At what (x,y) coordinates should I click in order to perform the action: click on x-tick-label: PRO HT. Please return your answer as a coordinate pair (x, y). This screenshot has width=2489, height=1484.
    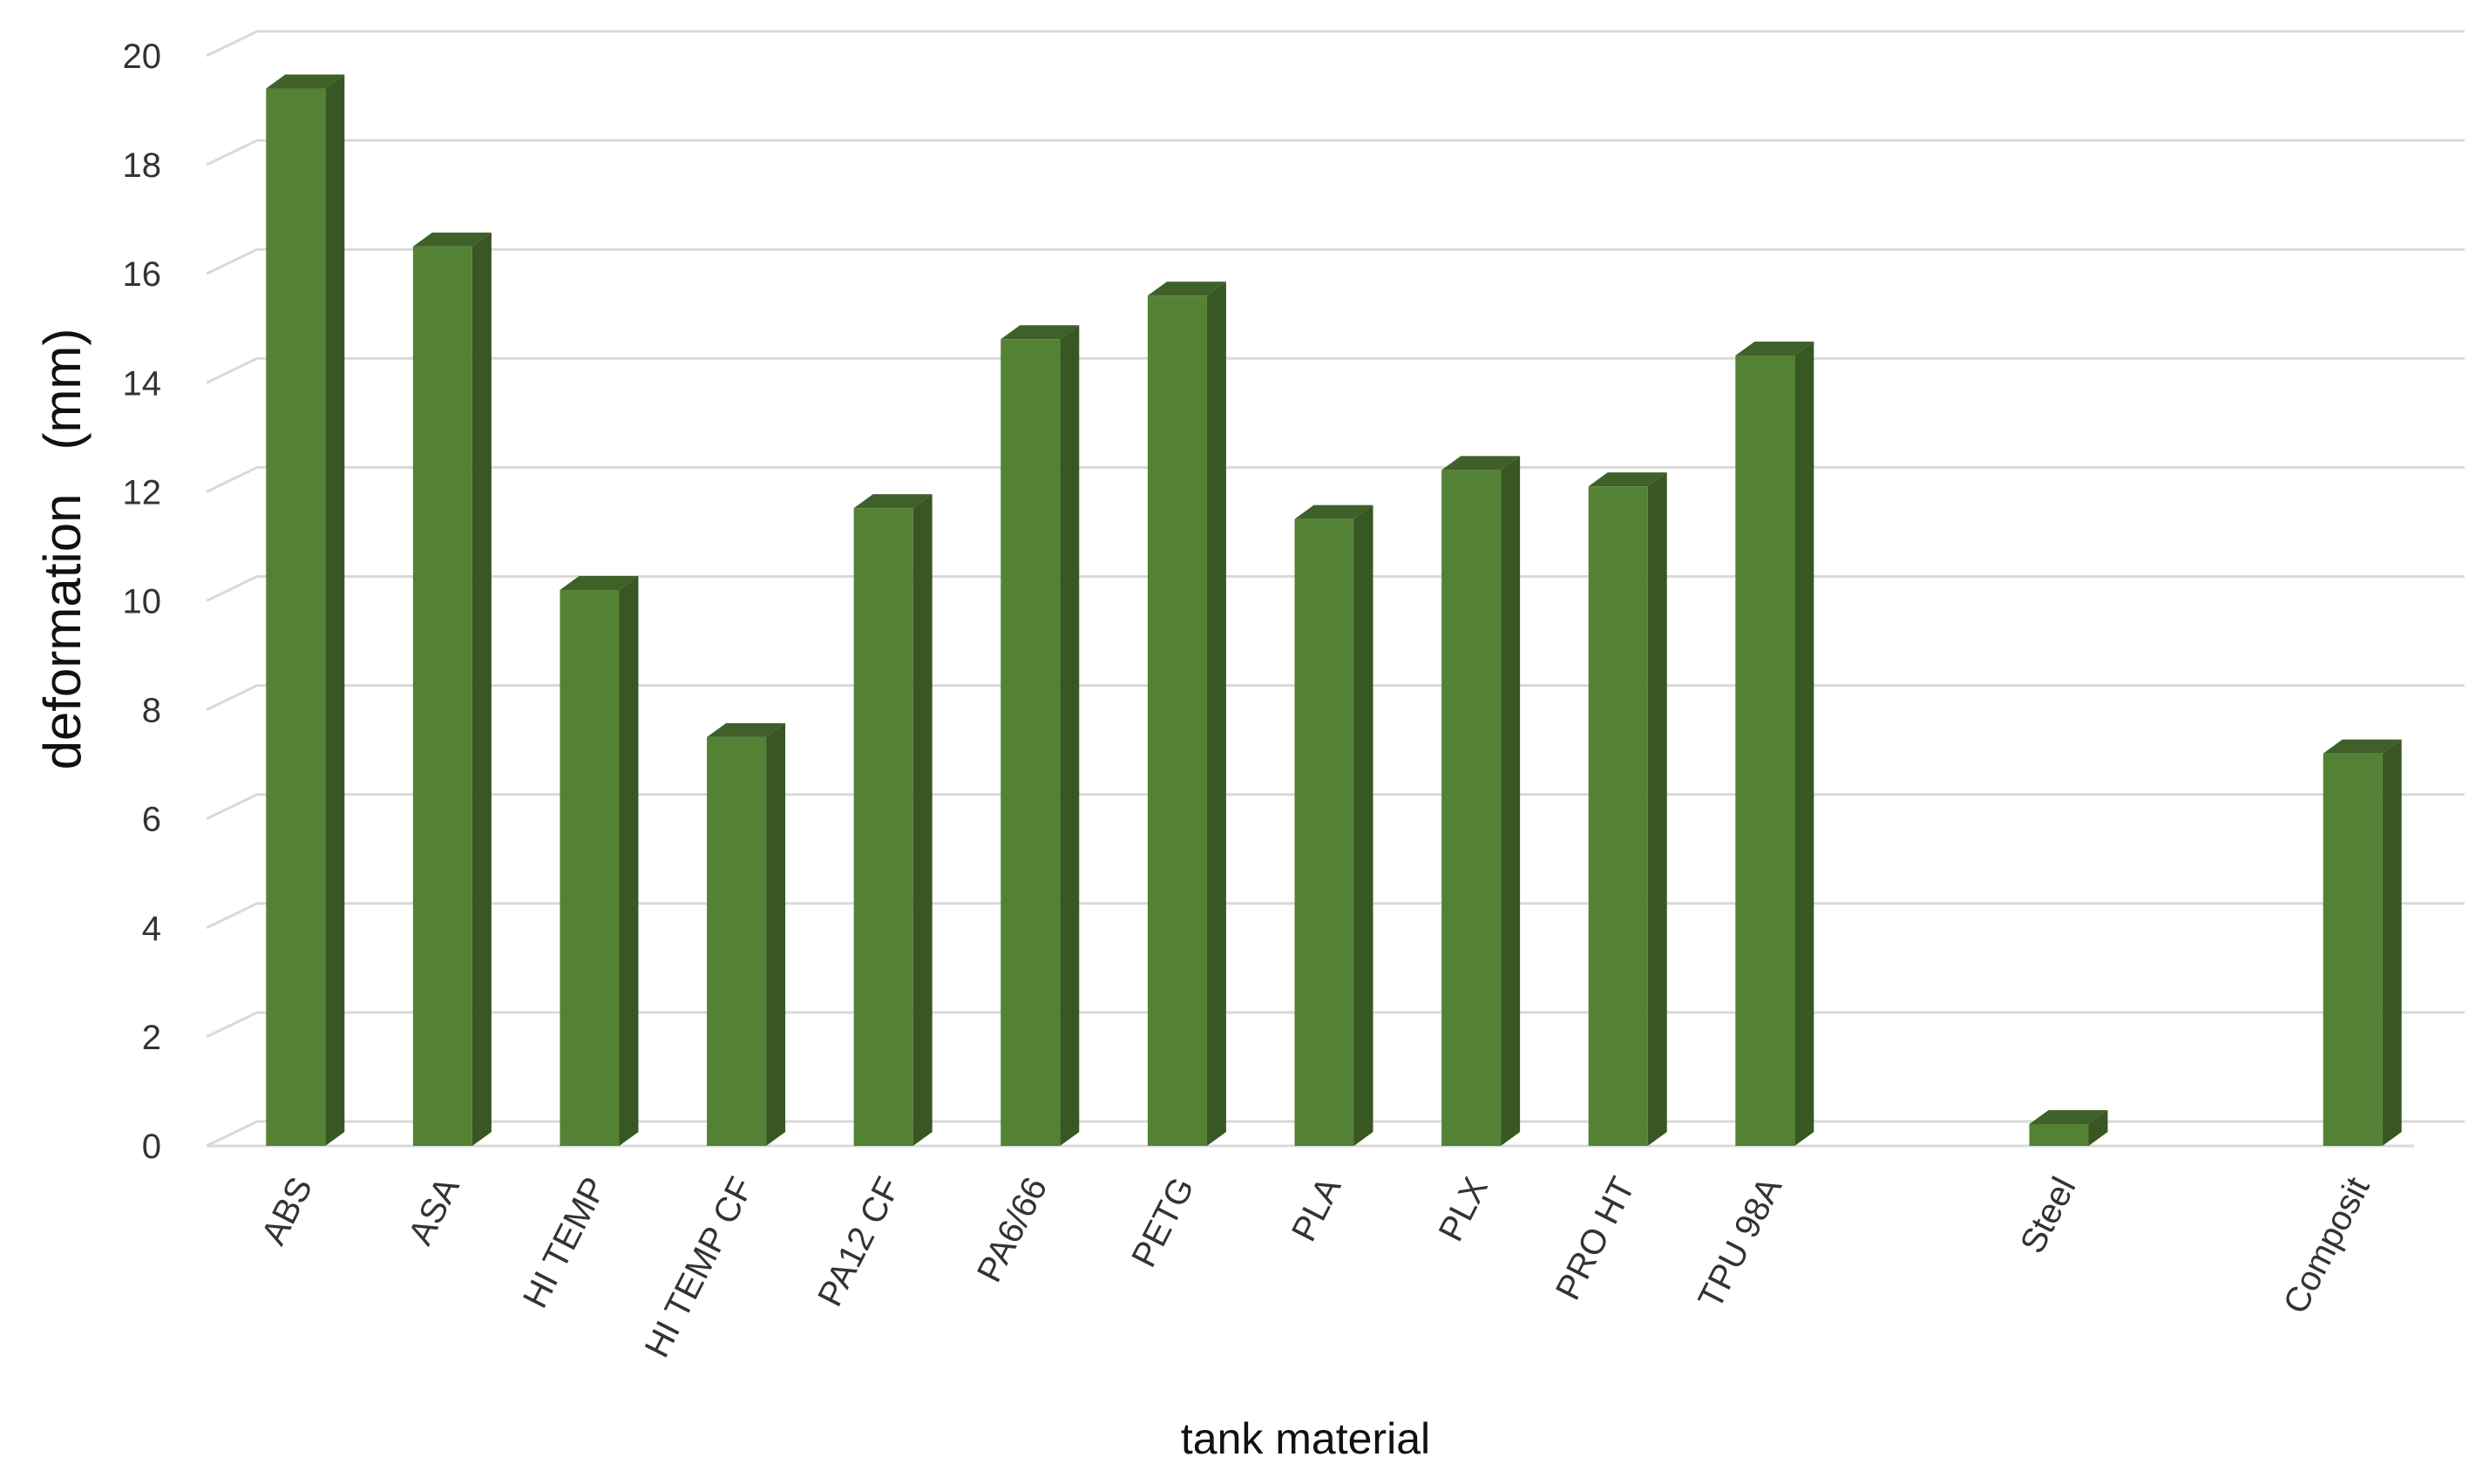
    Looking at the image, I should click on (1596, 1238).